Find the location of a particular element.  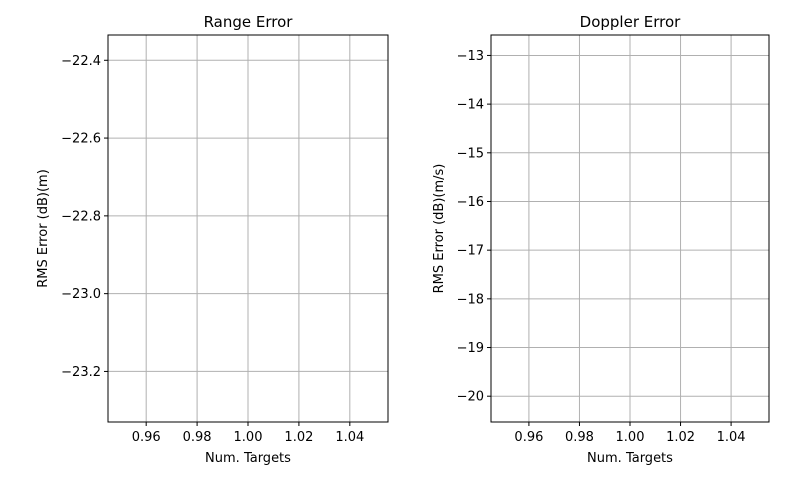

y-axis-label: RMS Error (dB)(m/s) is located at coordinates (439, 229).